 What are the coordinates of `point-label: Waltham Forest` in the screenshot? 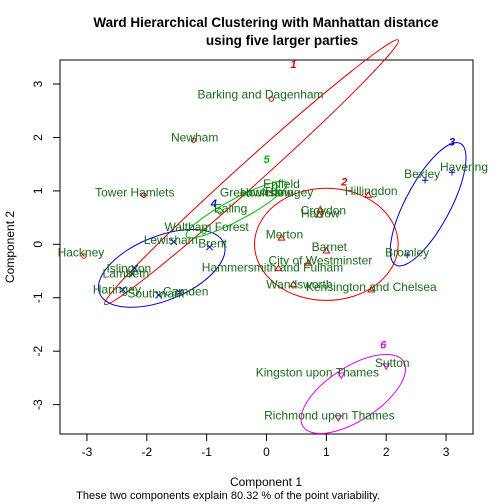 It's located at (207, 227).